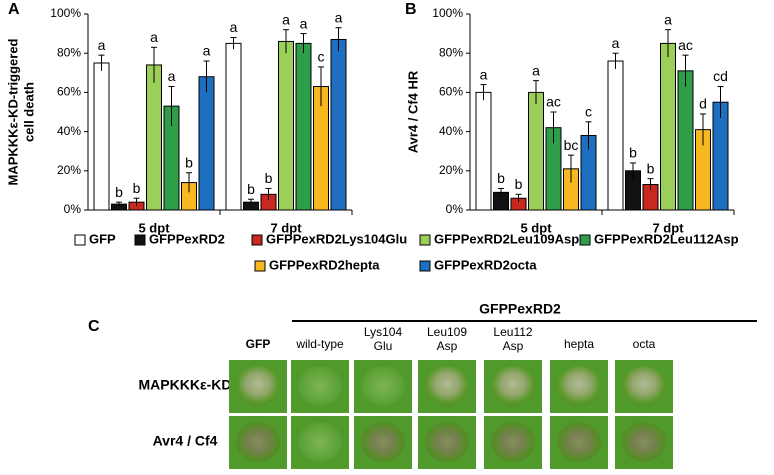 The image size is (774, 475). Describe the element at coordinates (412, 111) in the screenshot. I see `y-axis-label: Avr4 / Cf4 HR` at that location.